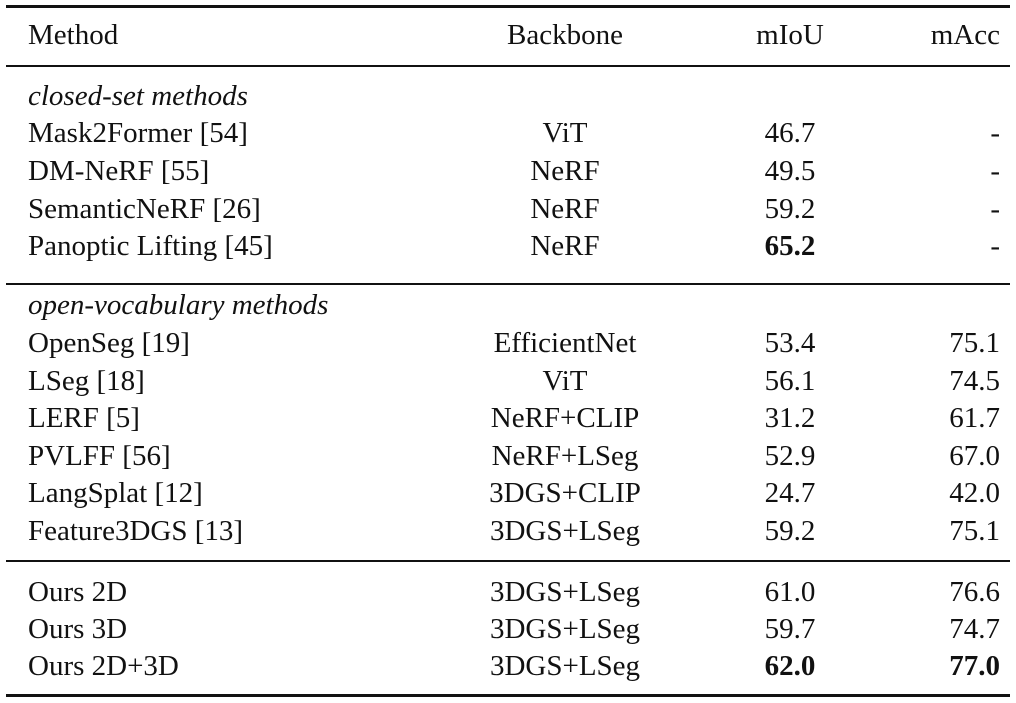  What do you see at coordinates (508, 381) in the screenshot?
I see `table-row: LSeg [18] ViT 56.1 74.5` at bounding box center [508, 381].